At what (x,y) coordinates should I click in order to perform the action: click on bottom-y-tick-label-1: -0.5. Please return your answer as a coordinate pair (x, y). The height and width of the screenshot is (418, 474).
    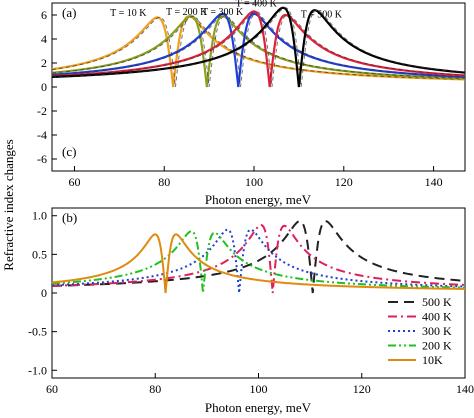
    Looking at the image, I should click on (37, 332).